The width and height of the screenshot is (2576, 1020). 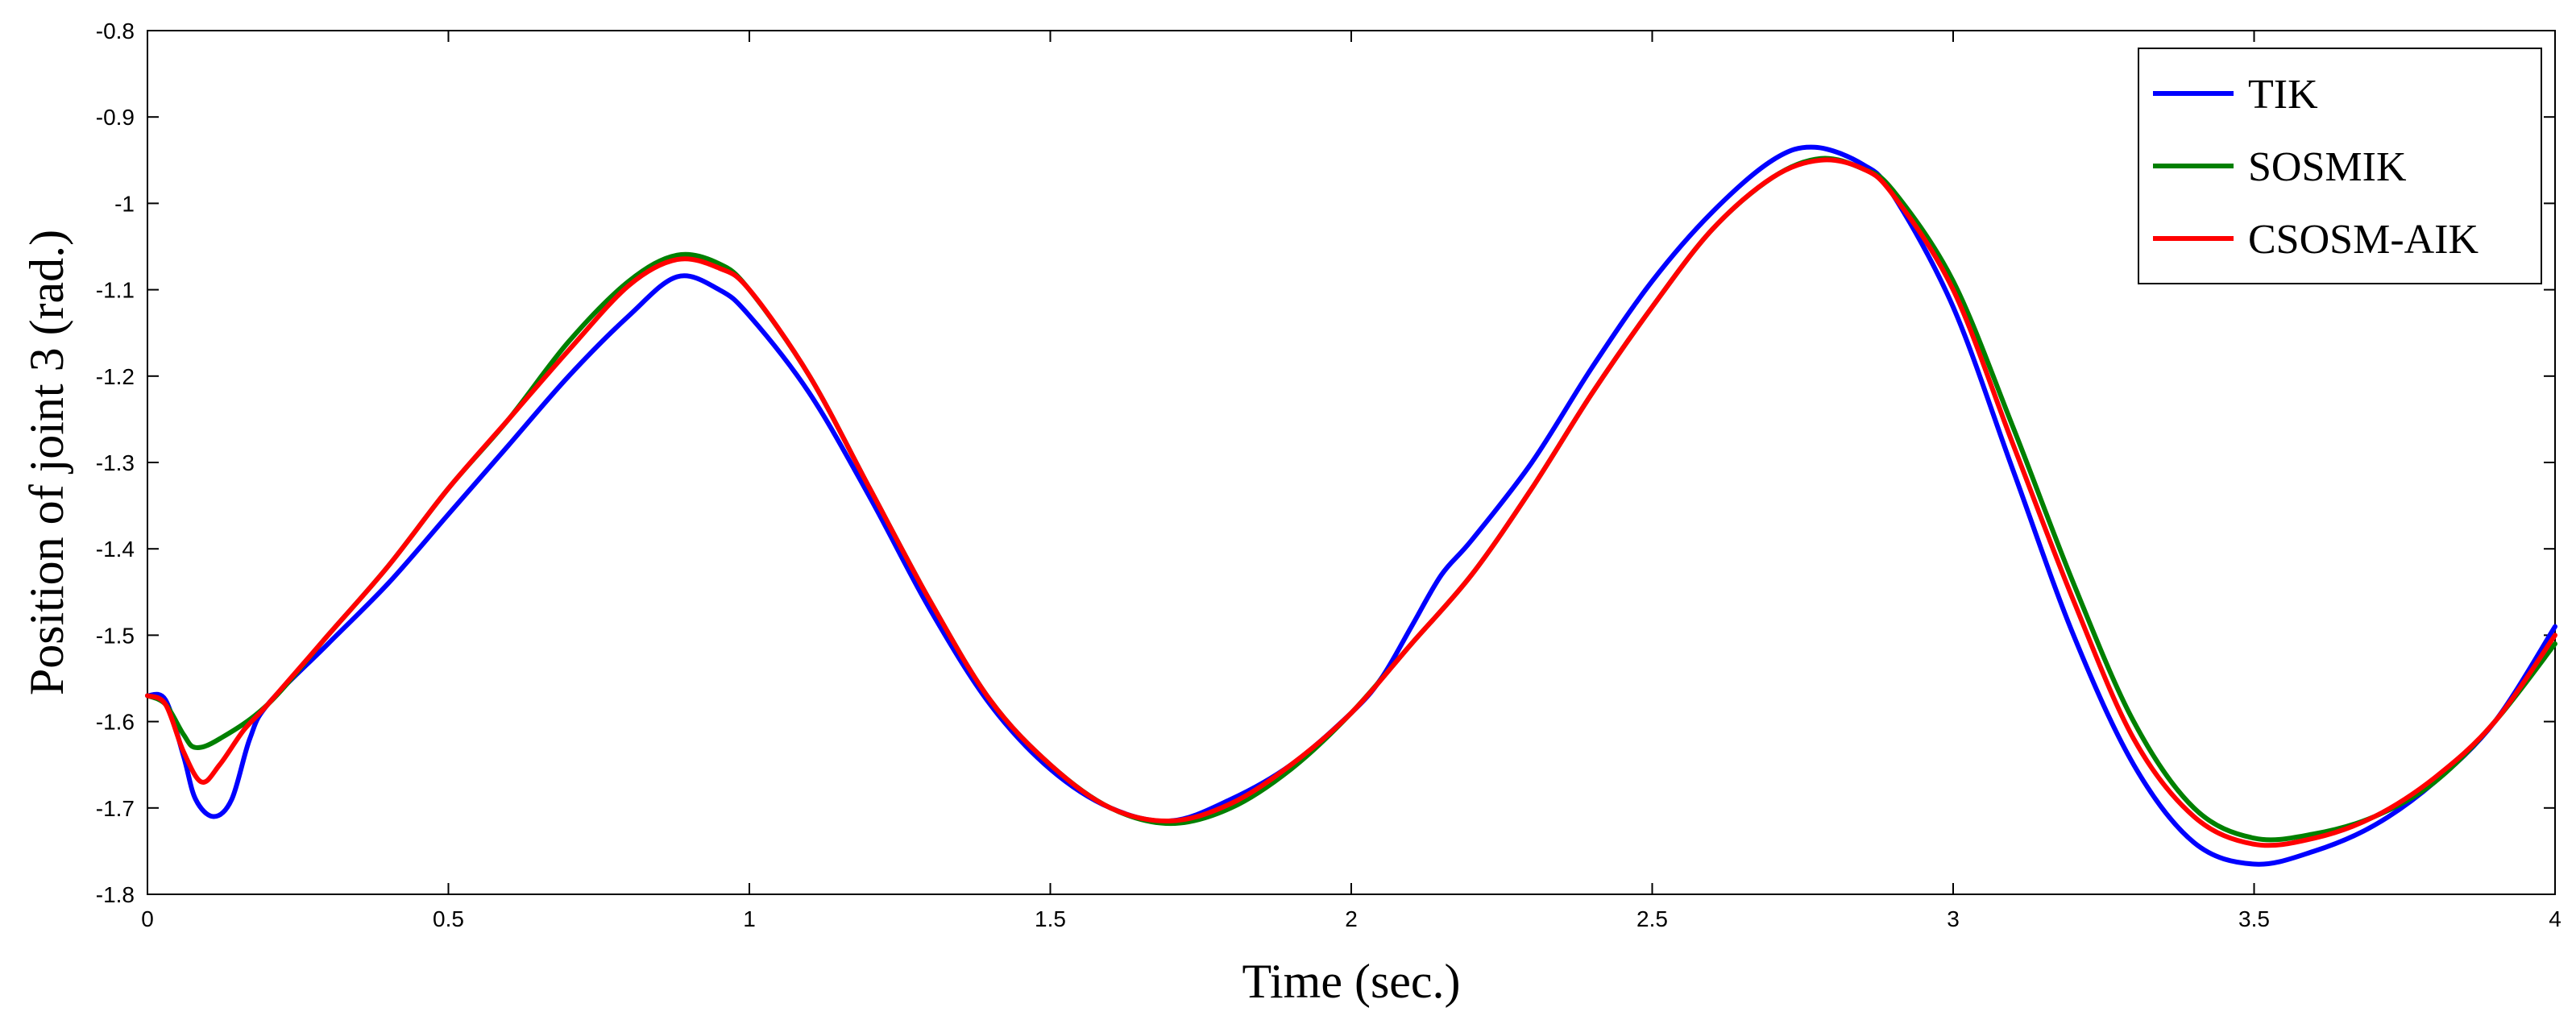 I want to click on legend: TIK SOSMIK CSOSM-AIK, so click(x=2340, y=166).